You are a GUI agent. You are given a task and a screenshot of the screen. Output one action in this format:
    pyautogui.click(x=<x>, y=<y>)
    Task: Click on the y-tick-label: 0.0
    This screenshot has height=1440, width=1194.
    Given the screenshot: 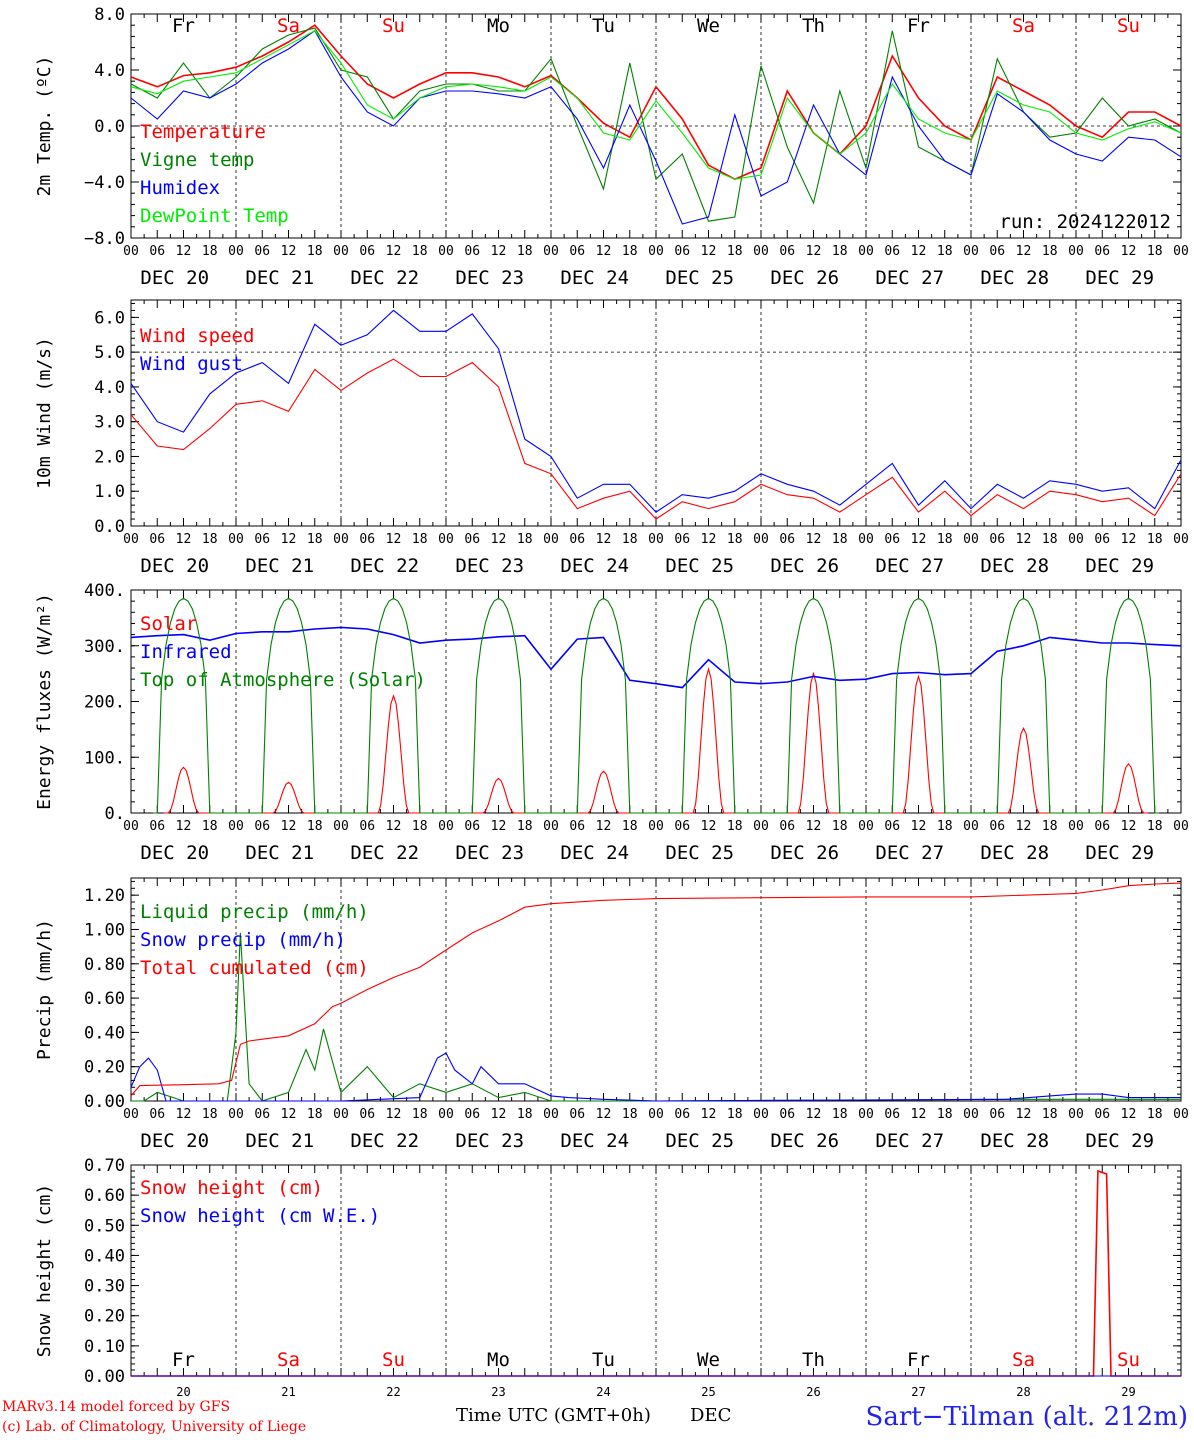 What is the action you would take?
    pyautogui.click(x=109, y=527)
    